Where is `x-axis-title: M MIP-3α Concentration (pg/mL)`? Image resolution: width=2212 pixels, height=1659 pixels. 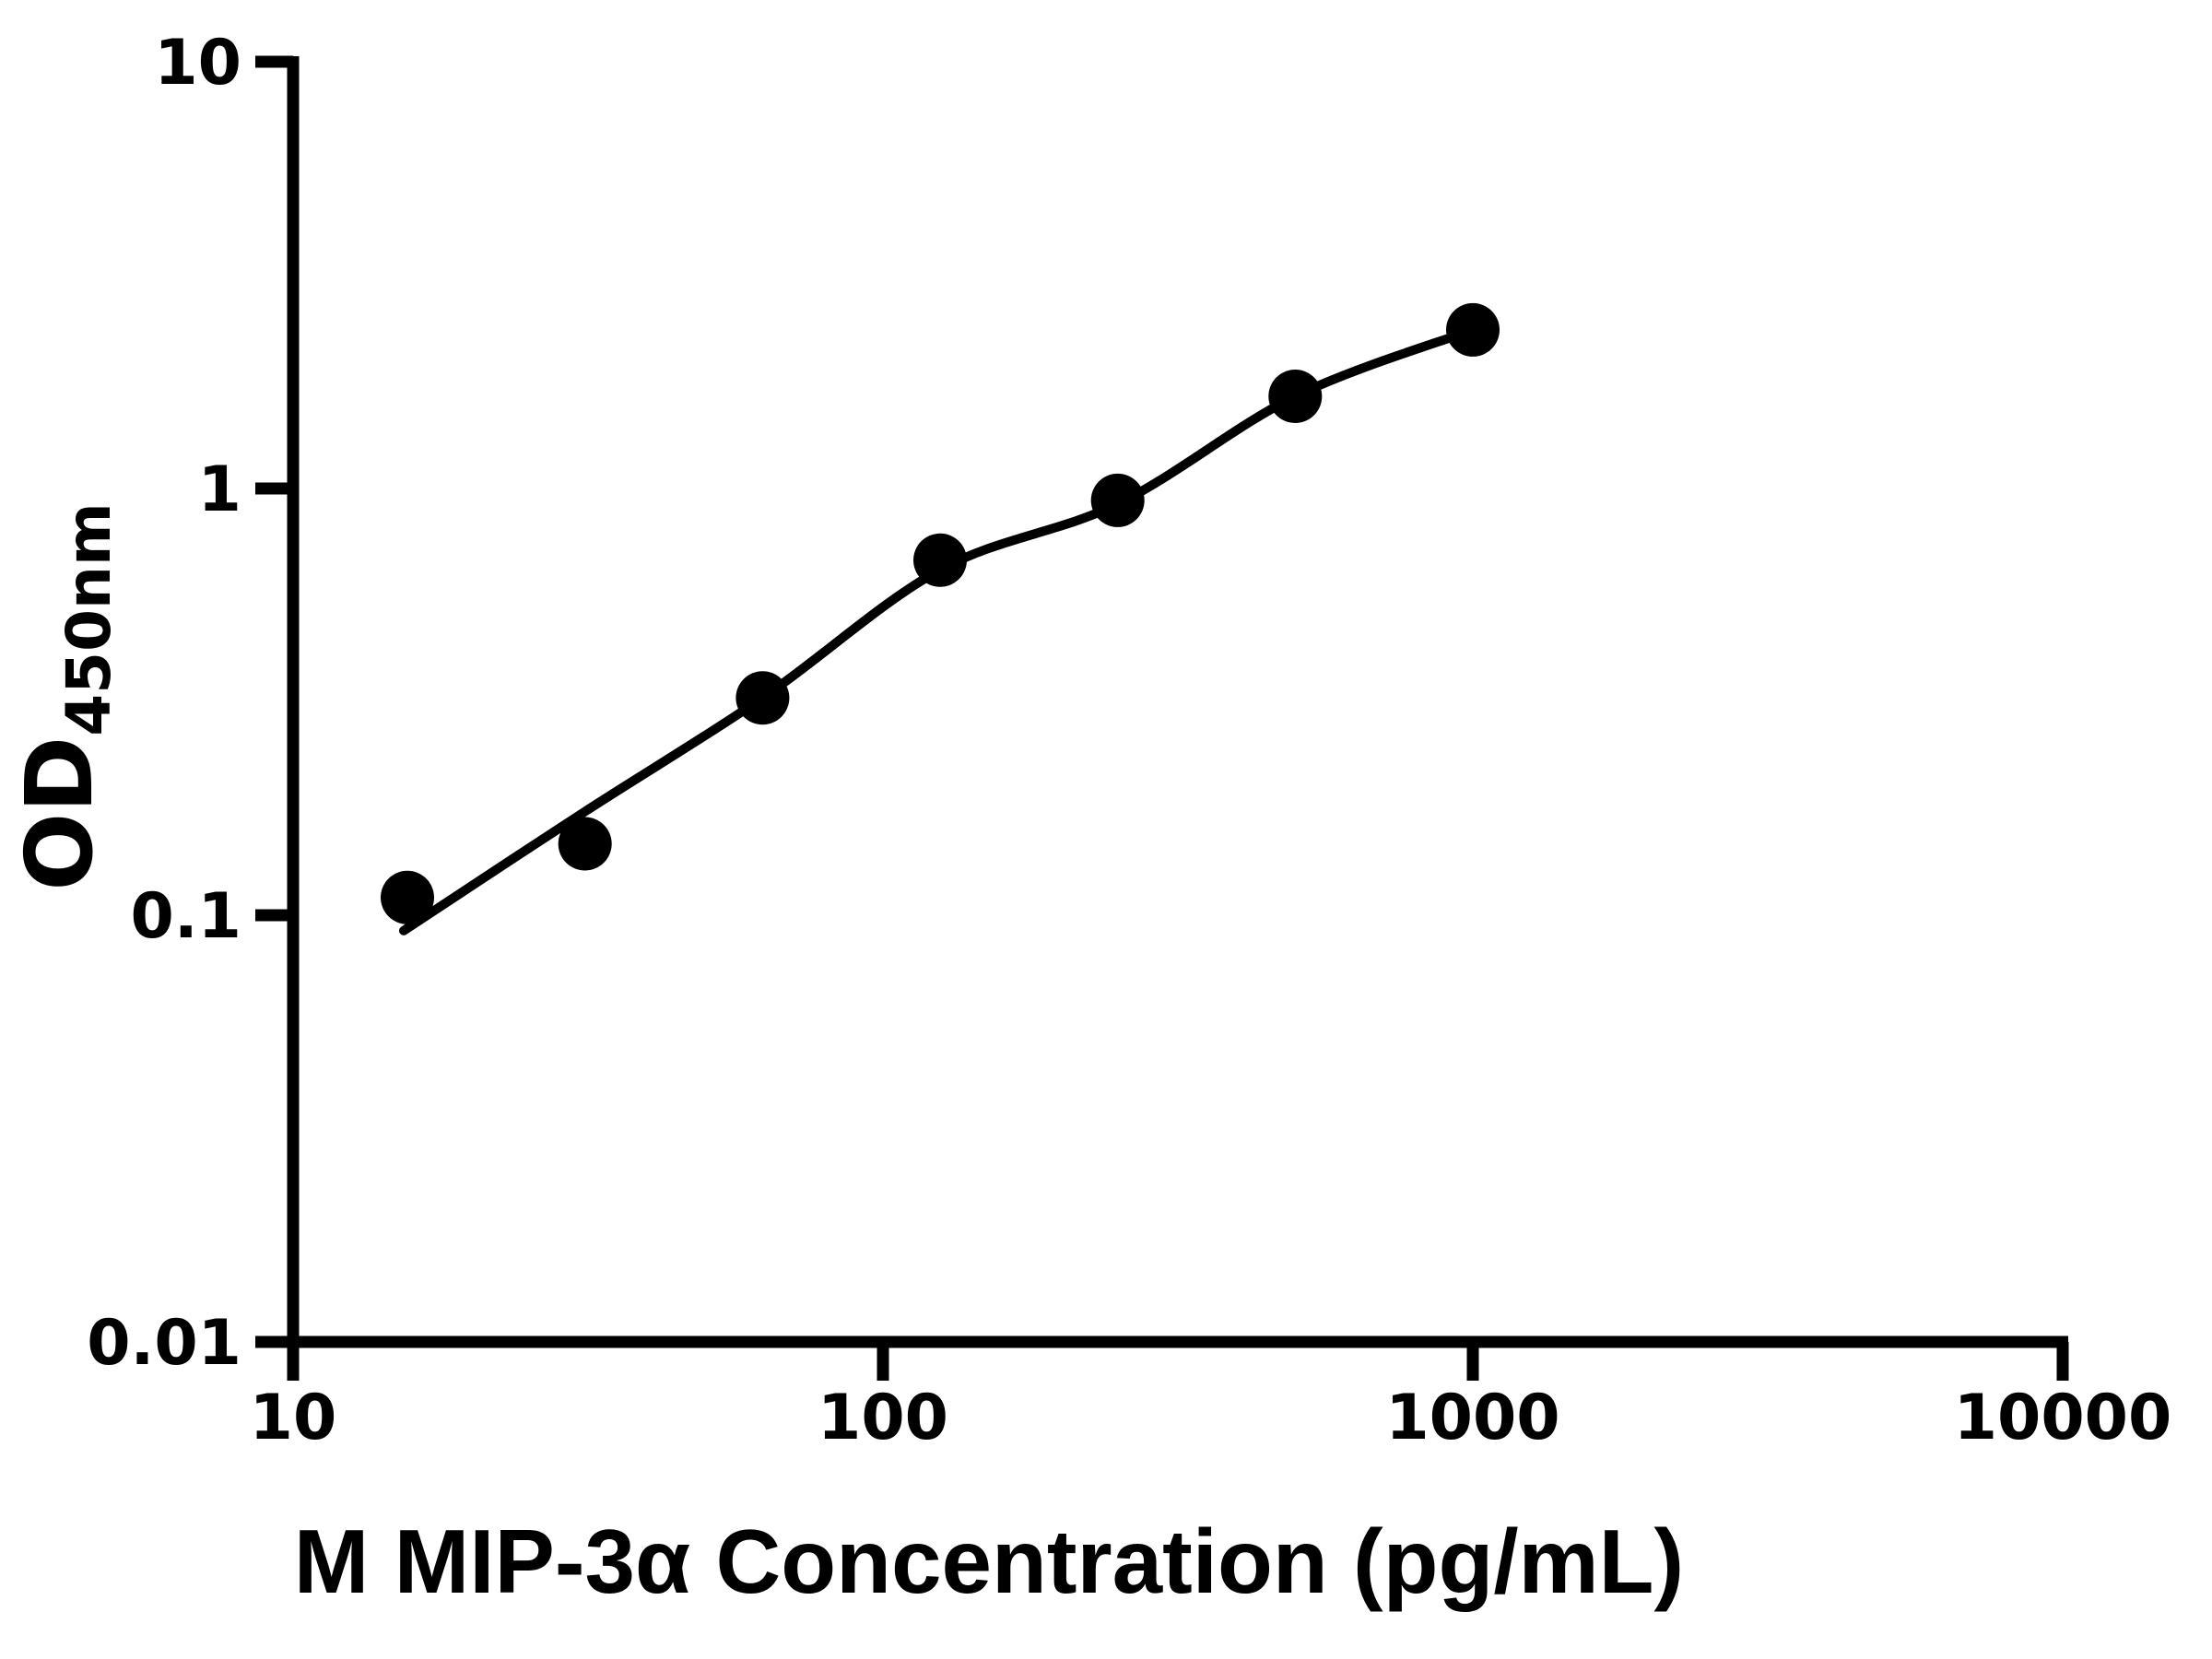 x-axis-title: M MIP-3α Concentration (pg/mL) is located at coordinates (989, 1561).